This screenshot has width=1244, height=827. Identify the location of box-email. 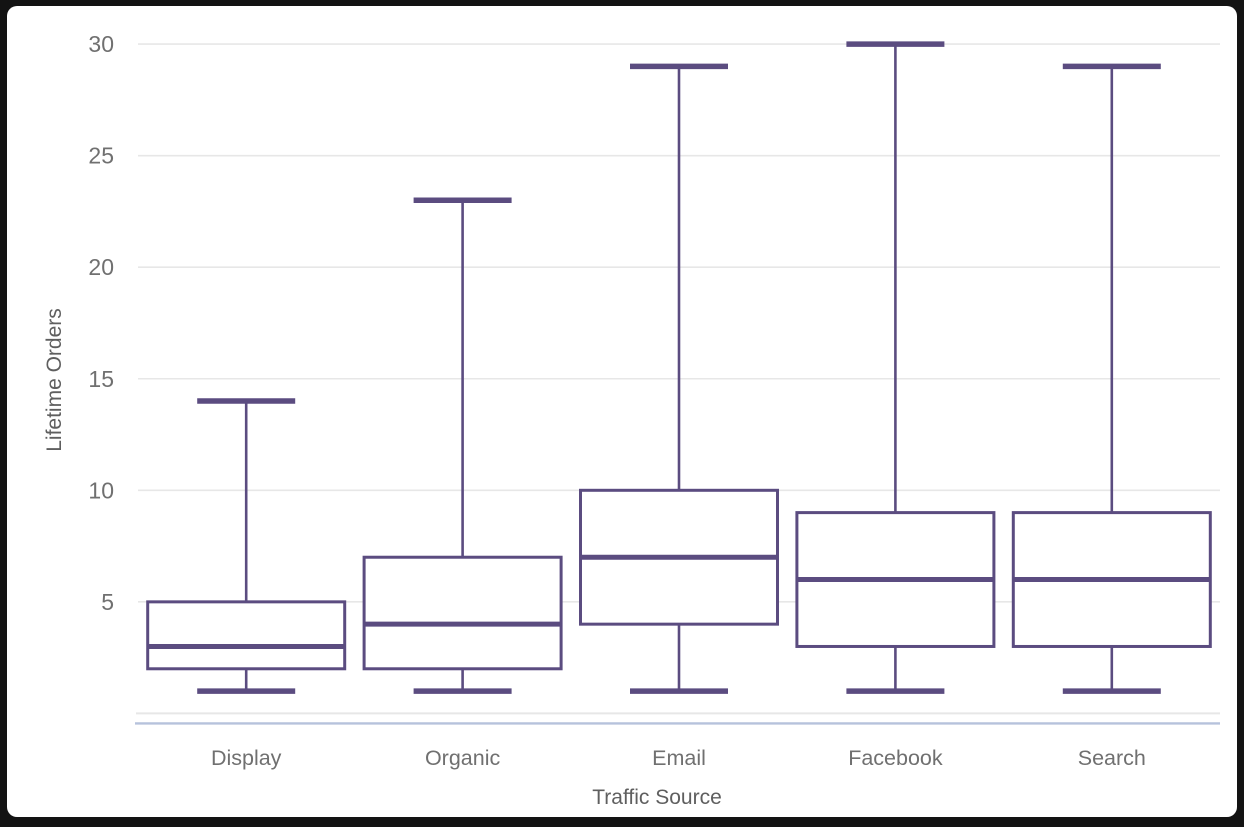
(679, 378).